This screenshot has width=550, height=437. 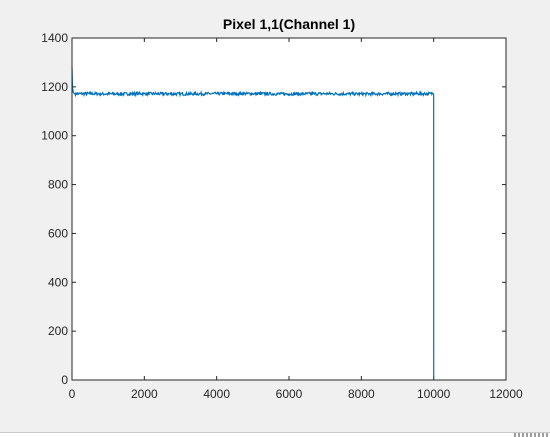 What do you see at coordinates (72, 394) in the screenshot?
I see `x-tick-label: 0` at bounding box center [72, 394].